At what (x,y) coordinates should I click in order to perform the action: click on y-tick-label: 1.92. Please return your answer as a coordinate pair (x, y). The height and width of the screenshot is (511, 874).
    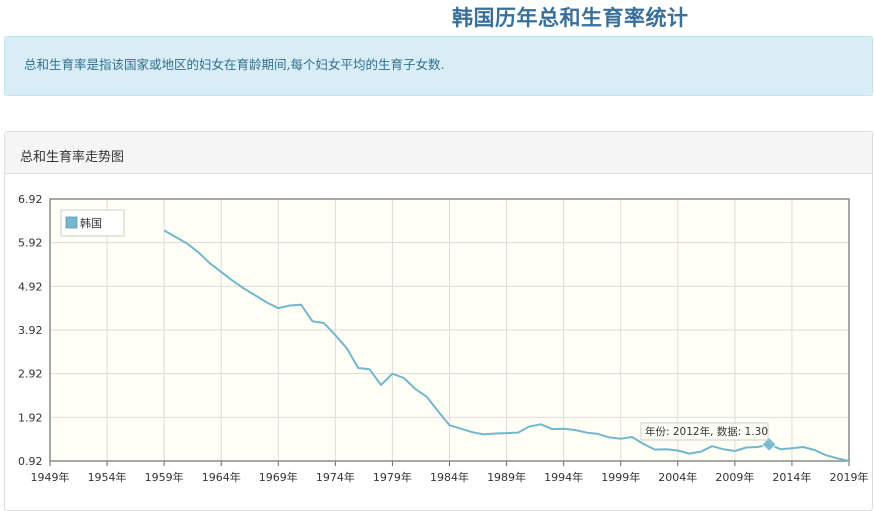
    Looking at the image, I should click on (30, 417).